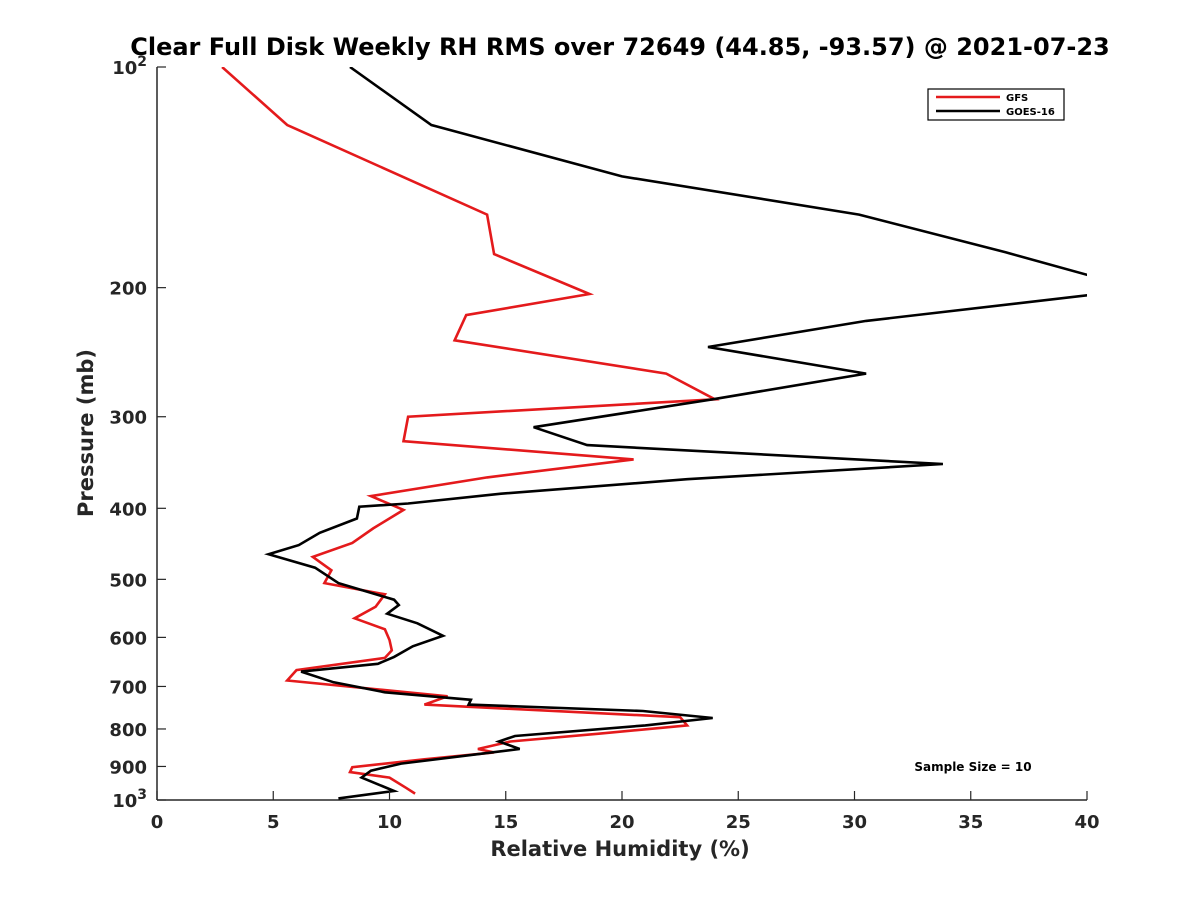 This screenshot has width=1200, height=900. What do you see at coordinates (621, 822) in the screenshot?
I see `x-tick-label: 20` at bounding box center [621, 822].